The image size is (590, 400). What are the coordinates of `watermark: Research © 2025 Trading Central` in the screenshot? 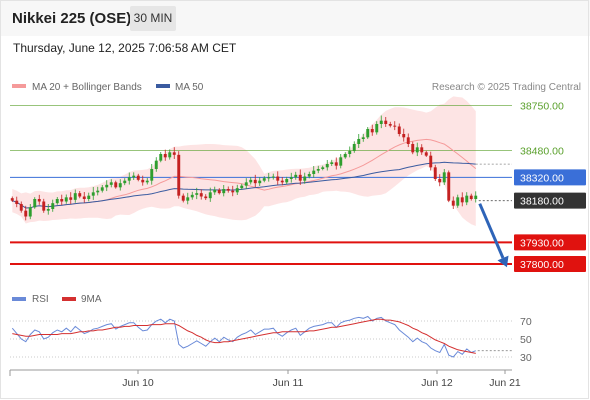 It's located at (506, 87).